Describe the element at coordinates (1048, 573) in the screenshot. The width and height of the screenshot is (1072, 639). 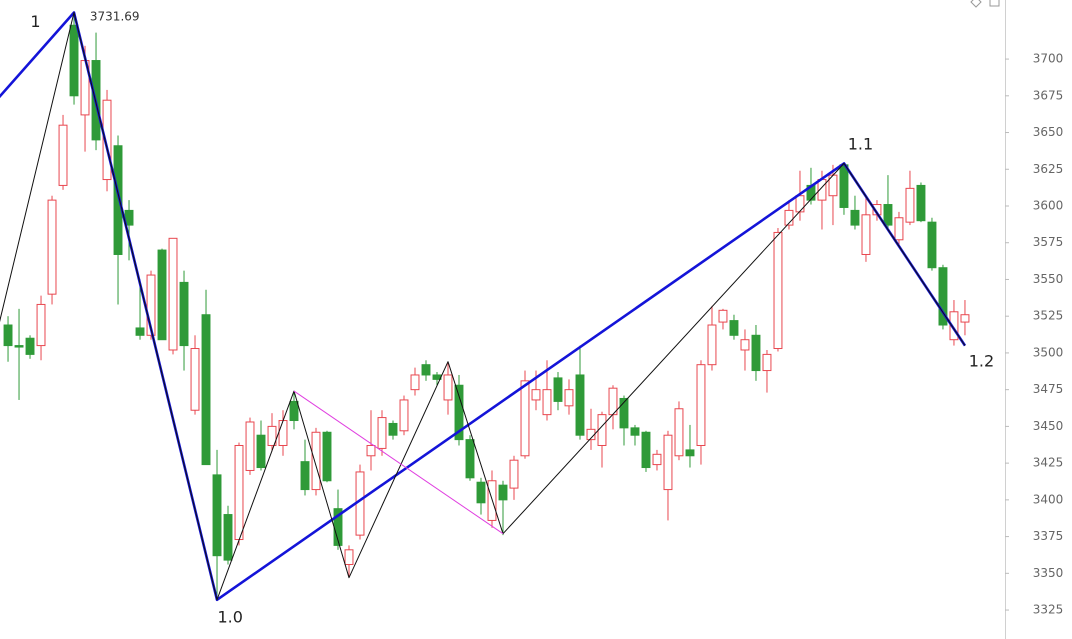
I see `y-tick-label: 3350` at that location.